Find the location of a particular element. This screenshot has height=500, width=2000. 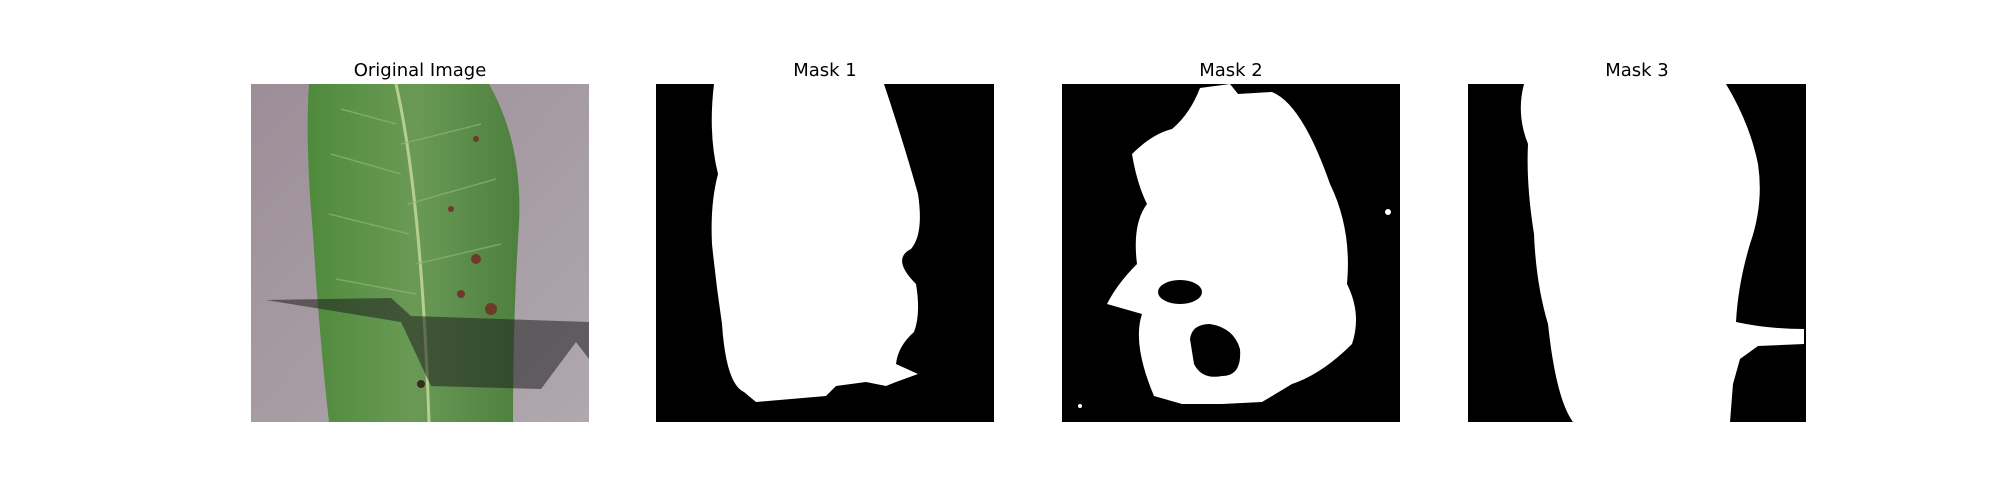

original-leaf-photo is located at coordinates (420, 253).